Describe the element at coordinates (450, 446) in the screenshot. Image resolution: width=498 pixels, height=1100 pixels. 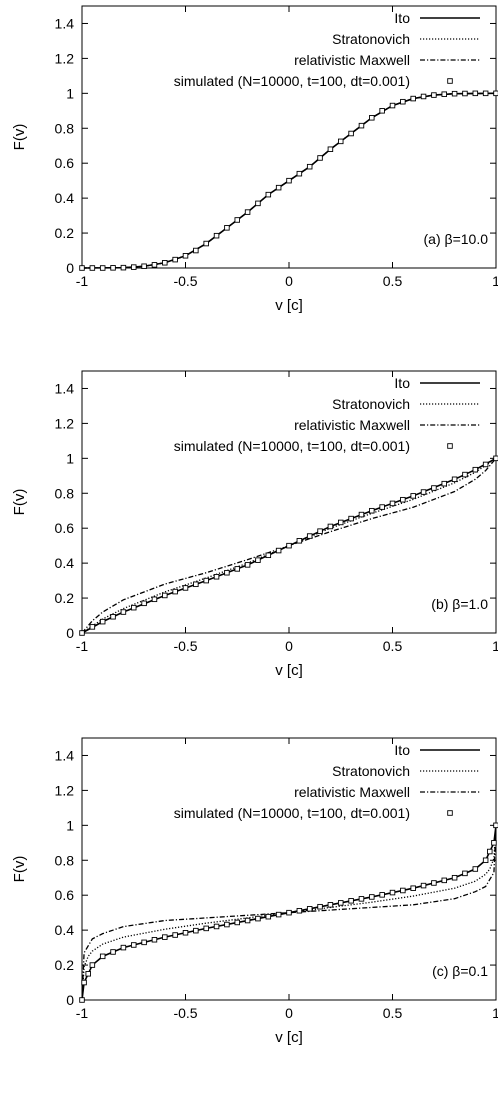
I see `legend-marker` at that location.